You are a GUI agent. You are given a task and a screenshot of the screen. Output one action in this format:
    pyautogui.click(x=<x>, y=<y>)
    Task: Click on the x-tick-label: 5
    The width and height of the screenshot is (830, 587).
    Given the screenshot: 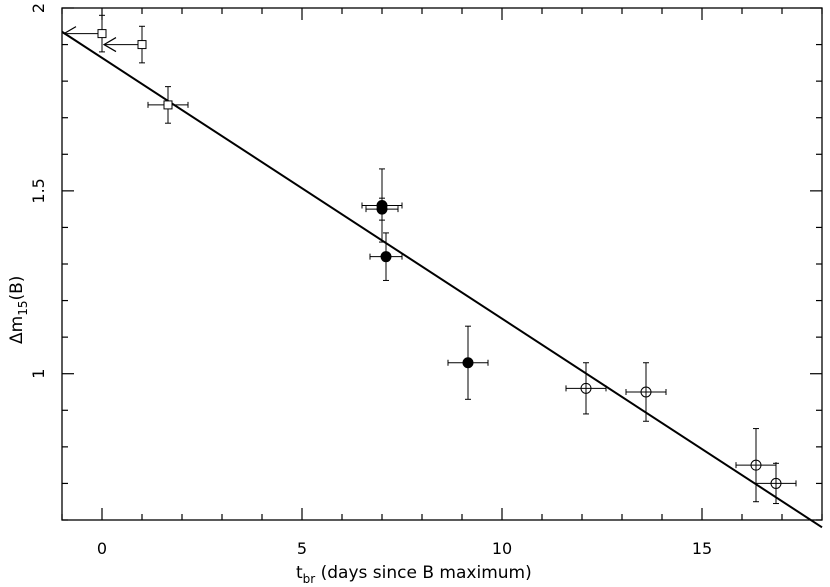 What is the action you would take?
    pyautogui.click(x=302, y=548)
    